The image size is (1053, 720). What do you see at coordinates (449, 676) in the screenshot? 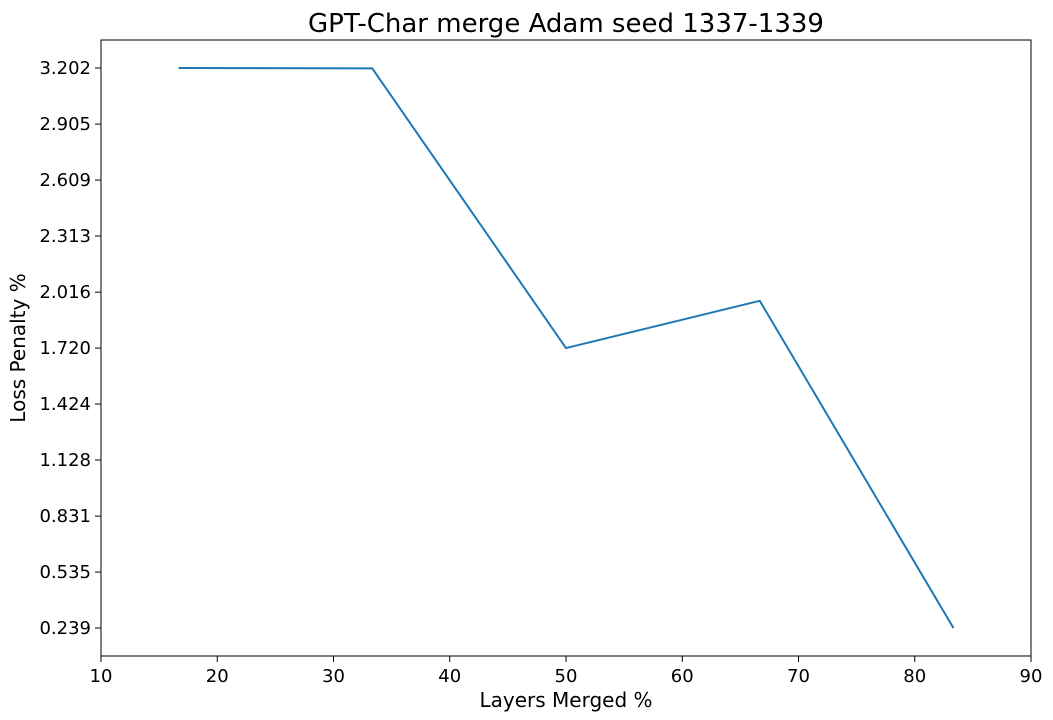
I see `x-tick-label: 40` at bounding box center [449, 676].